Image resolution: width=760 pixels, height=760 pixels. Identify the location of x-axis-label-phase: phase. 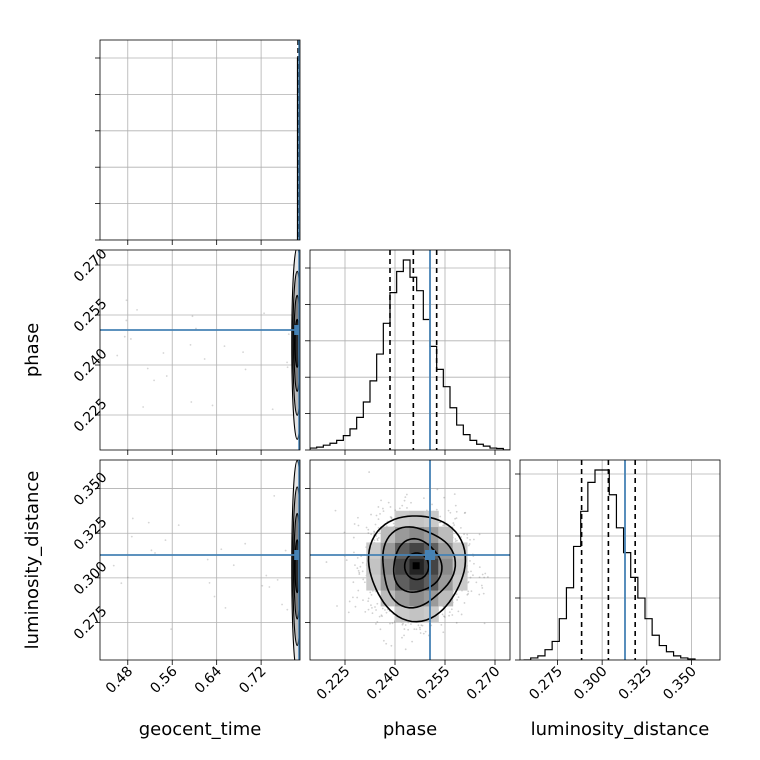
(410, 729).